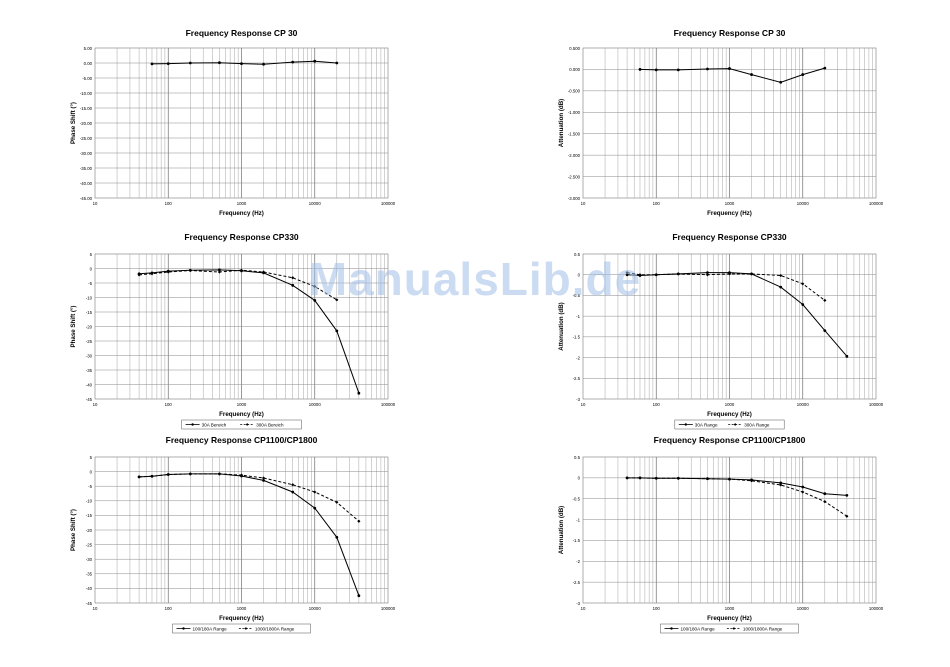  Describe the element at coordinates (89, 574) in the screenshot. I see `y-tick-label: -35` at that location.